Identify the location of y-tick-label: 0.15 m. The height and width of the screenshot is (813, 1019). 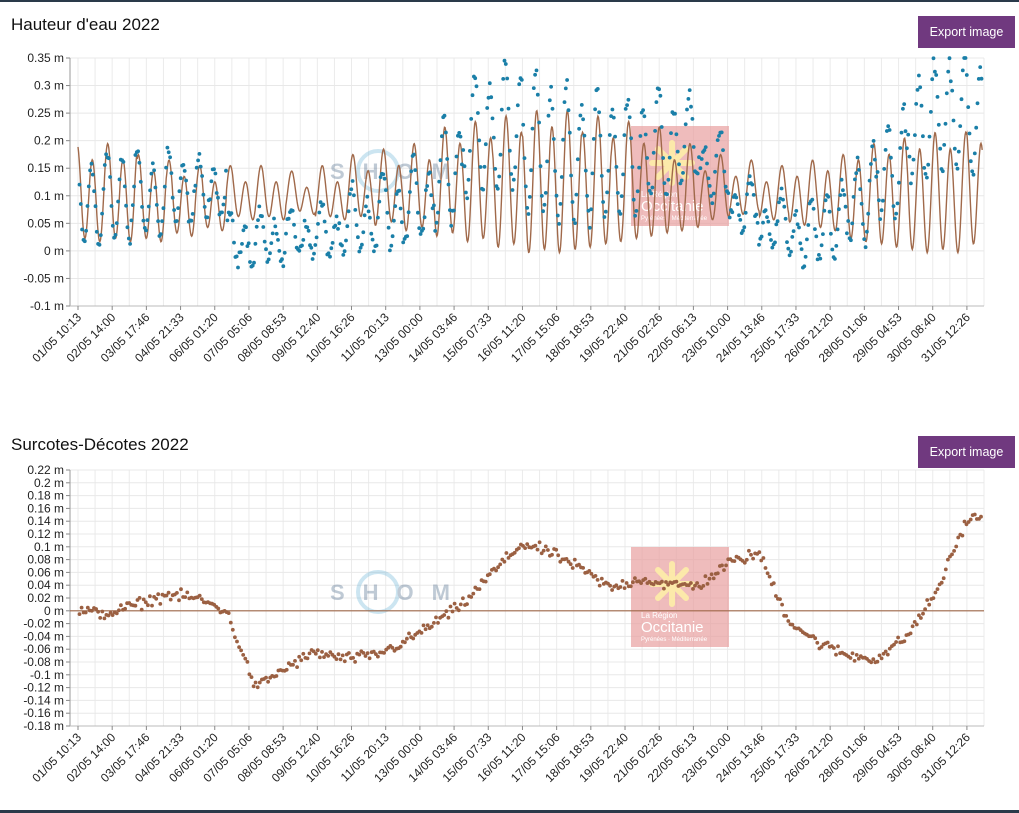
(45, 168).